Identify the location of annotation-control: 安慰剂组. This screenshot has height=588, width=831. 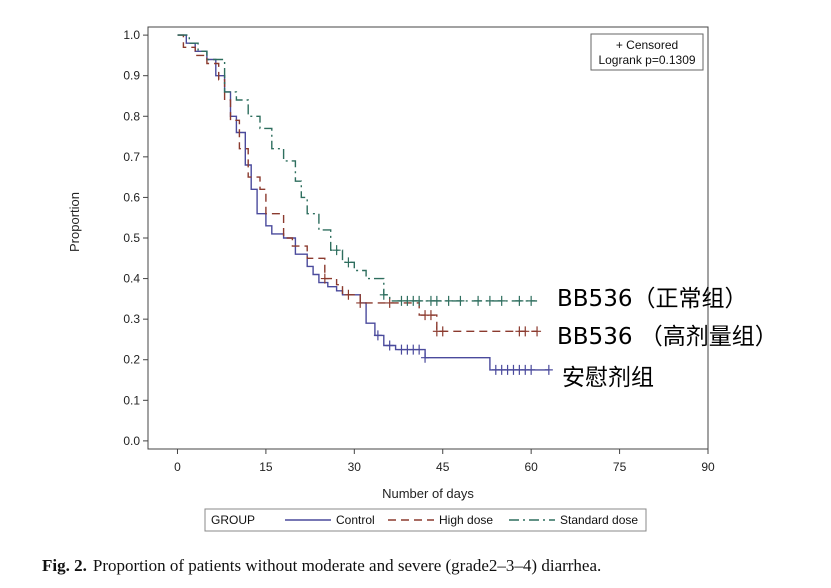
(608, 378).